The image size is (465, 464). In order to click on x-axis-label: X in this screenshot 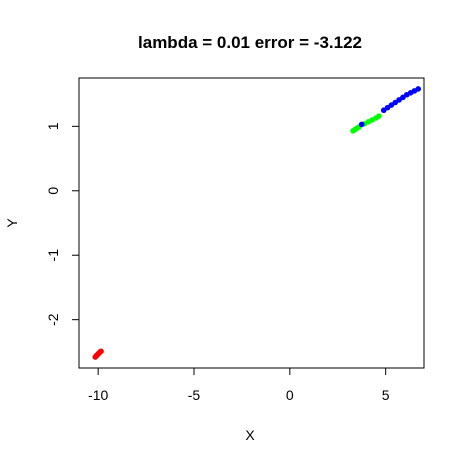, I will do `click(250, 435)`.